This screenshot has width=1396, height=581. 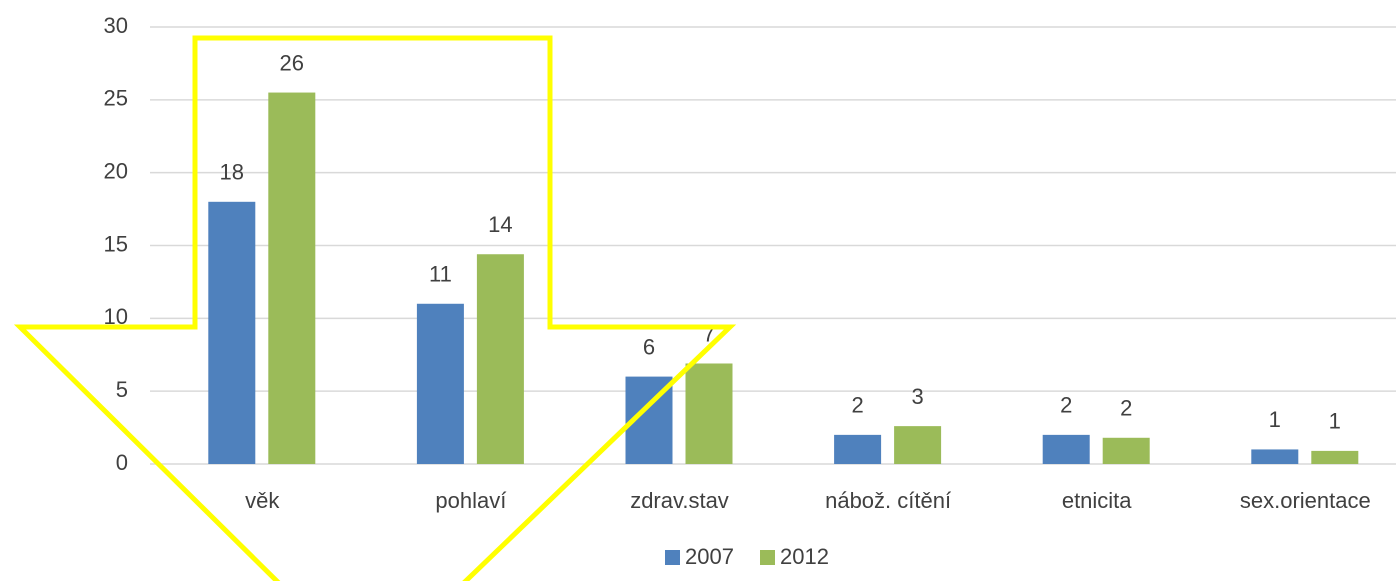 I want to click on x-tick-label: věk, so click(x=262, y=500).